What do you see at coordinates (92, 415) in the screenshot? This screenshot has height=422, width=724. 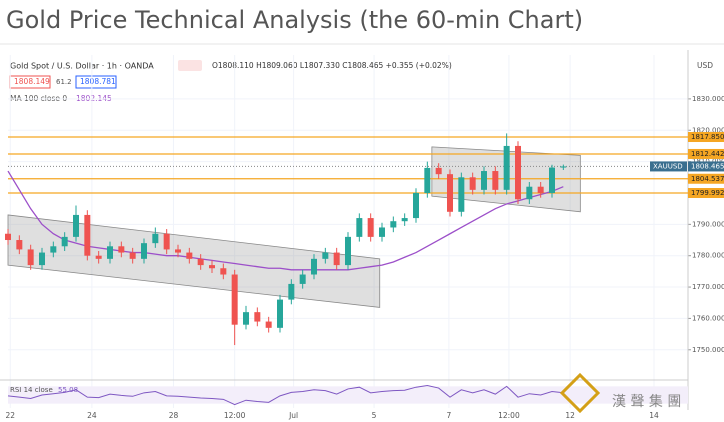 I see `x-tick-label: 24` at bounding box center [92, 415].